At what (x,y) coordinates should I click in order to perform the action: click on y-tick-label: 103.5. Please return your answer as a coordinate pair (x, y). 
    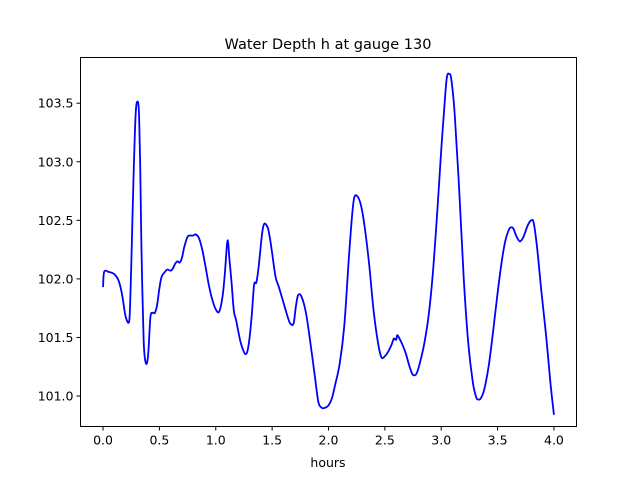
    Looking at the image, I should click on (56, 103).